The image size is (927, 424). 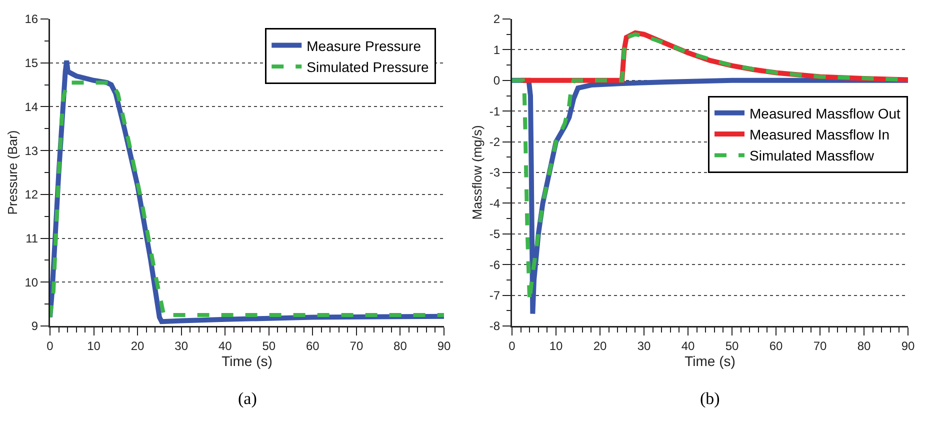 I want to click on legend-label: Measure Pressure, so click(x=364, y=46).